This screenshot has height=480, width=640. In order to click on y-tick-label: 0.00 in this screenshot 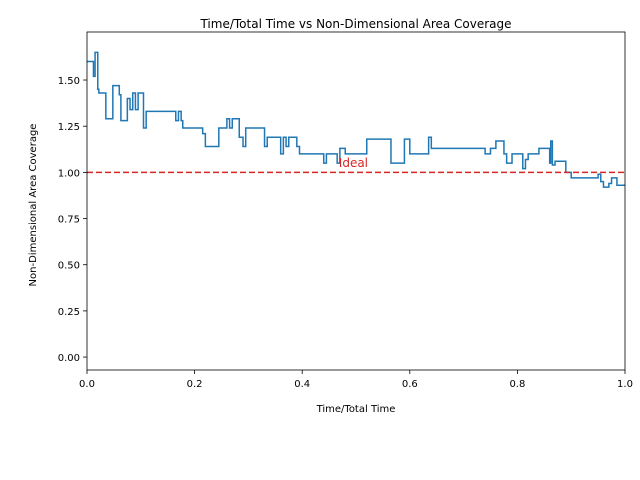, I will do `click(69, 358)`.